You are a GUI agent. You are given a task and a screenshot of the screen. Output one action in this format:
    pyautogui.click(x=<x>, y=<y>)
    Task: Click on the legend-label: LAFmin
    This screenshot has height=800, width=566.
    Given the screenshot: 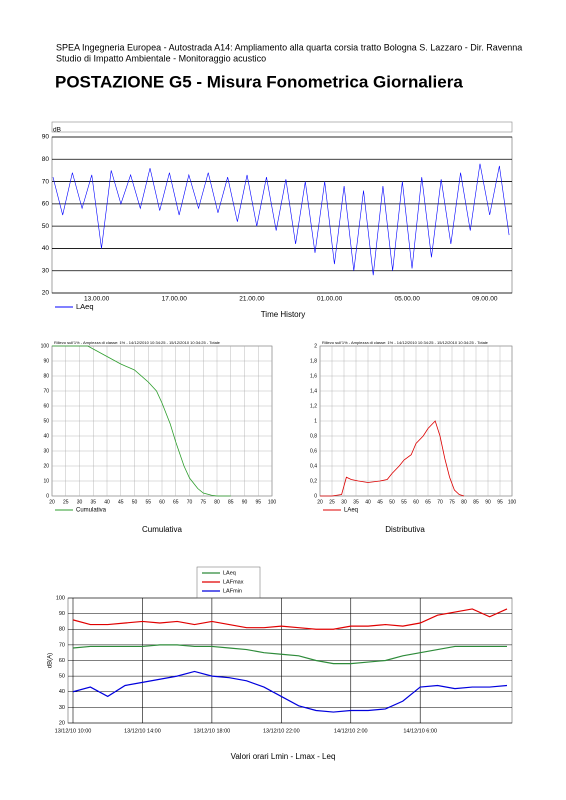 What is the action you would take?
    pyautogui.click(x=232, y=591)
    